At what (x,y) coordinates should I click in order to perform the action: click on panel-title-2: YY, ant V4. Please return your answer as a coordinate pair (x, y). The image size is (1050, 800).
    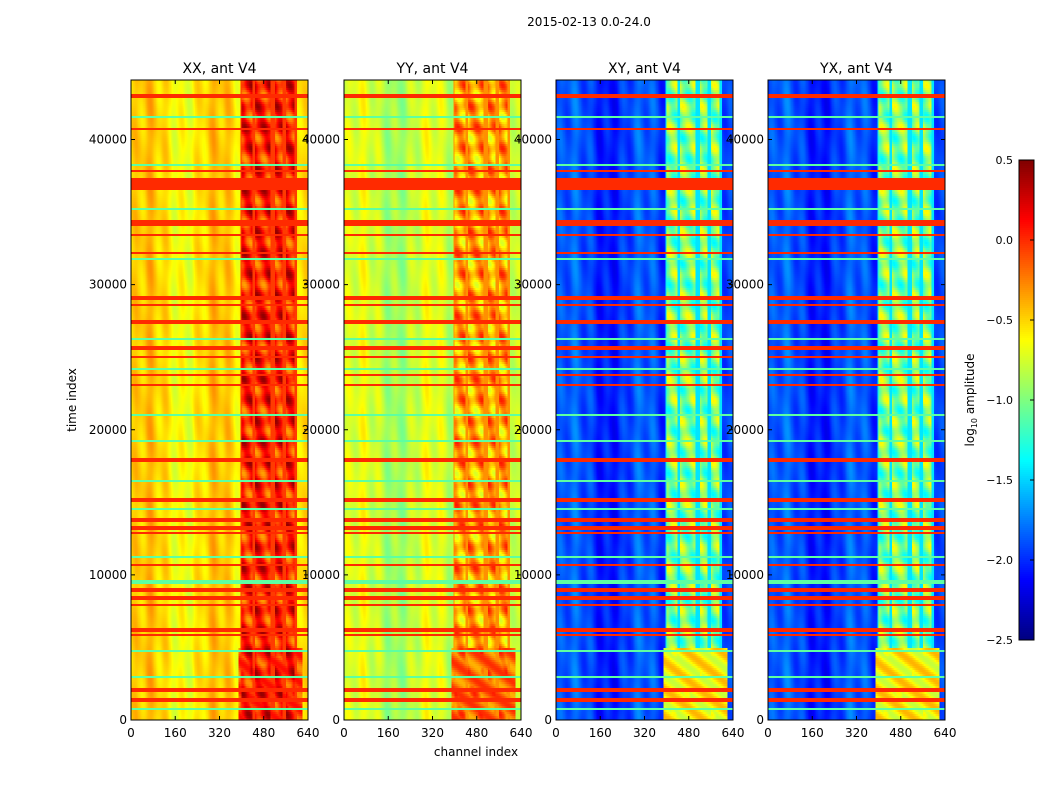
    Looking at the image, I should click on (432, 69).